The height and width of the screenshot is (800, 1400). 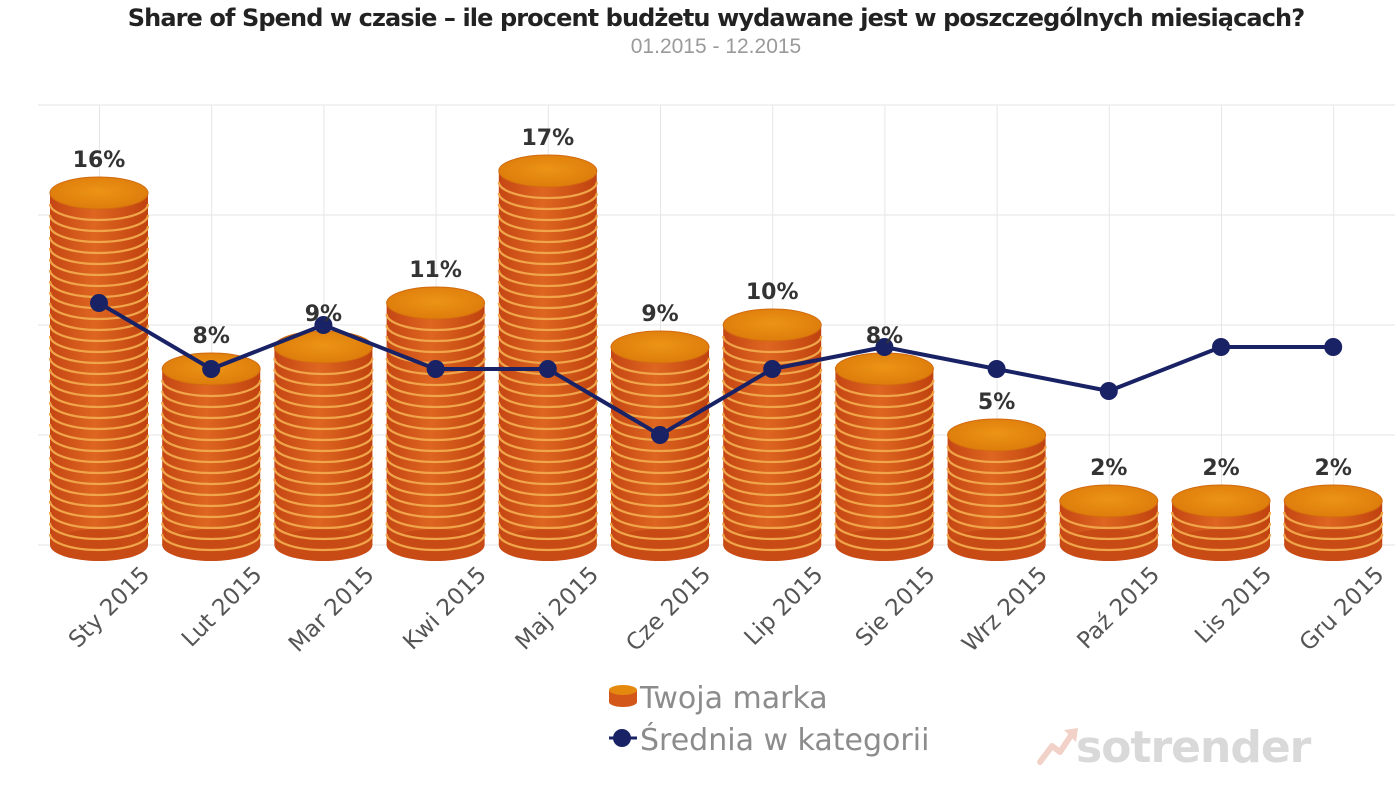 What do you see at coordinates (109, 607) in the screenshot?
I see `x-tick-label: Sty 2015` at bounding box center [109, 607].